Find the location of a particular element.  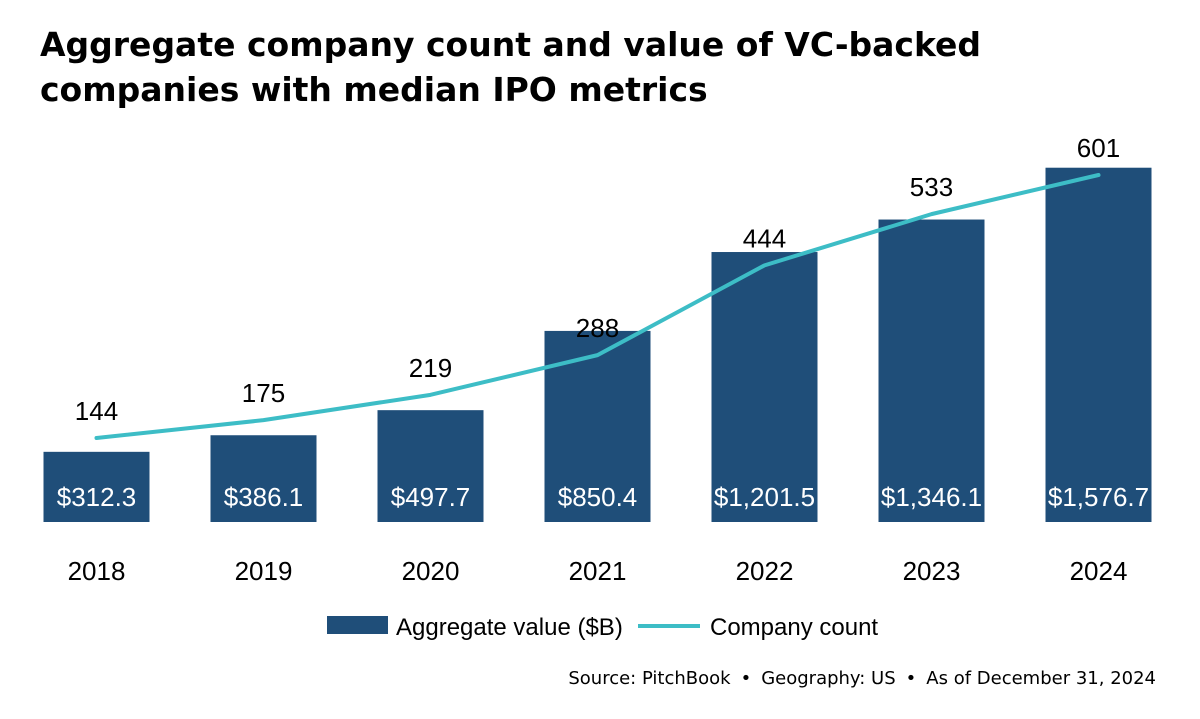

source-text: Source: PitchBook is located at coordinates (649, 678).